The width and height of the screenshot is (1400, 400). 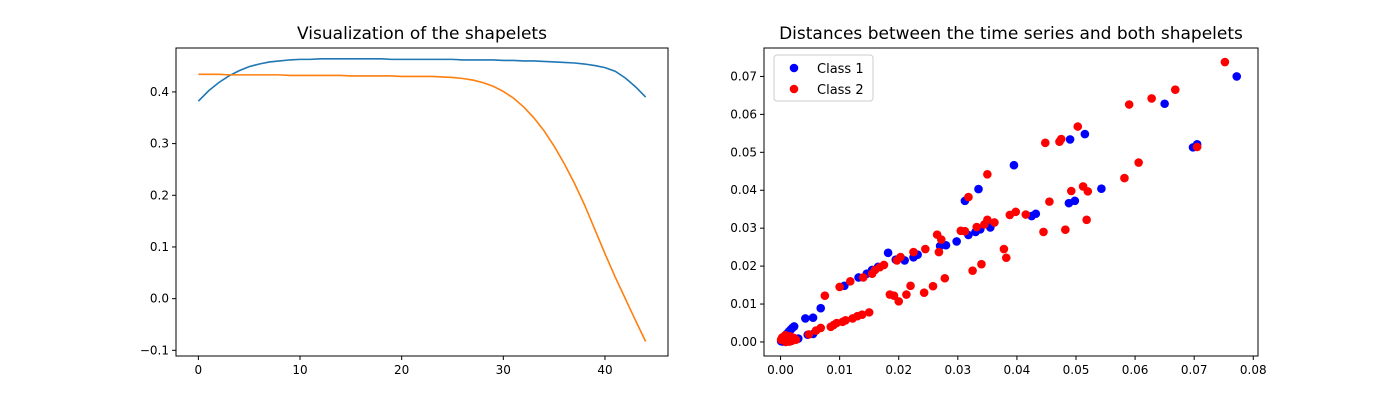 I want to click on y-tick-label: 0.1, so click(x=159, y=247).